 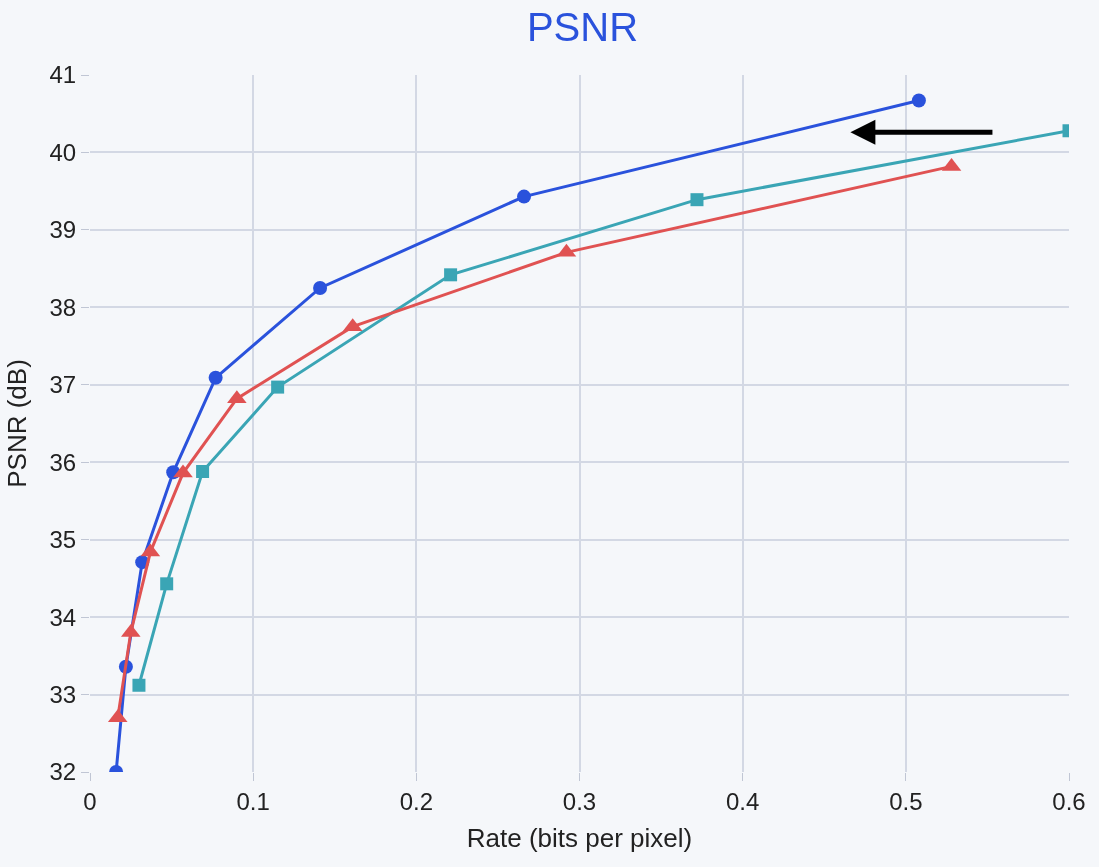 I want to click on y-tick-label: 37, so click(x=63, y=385).